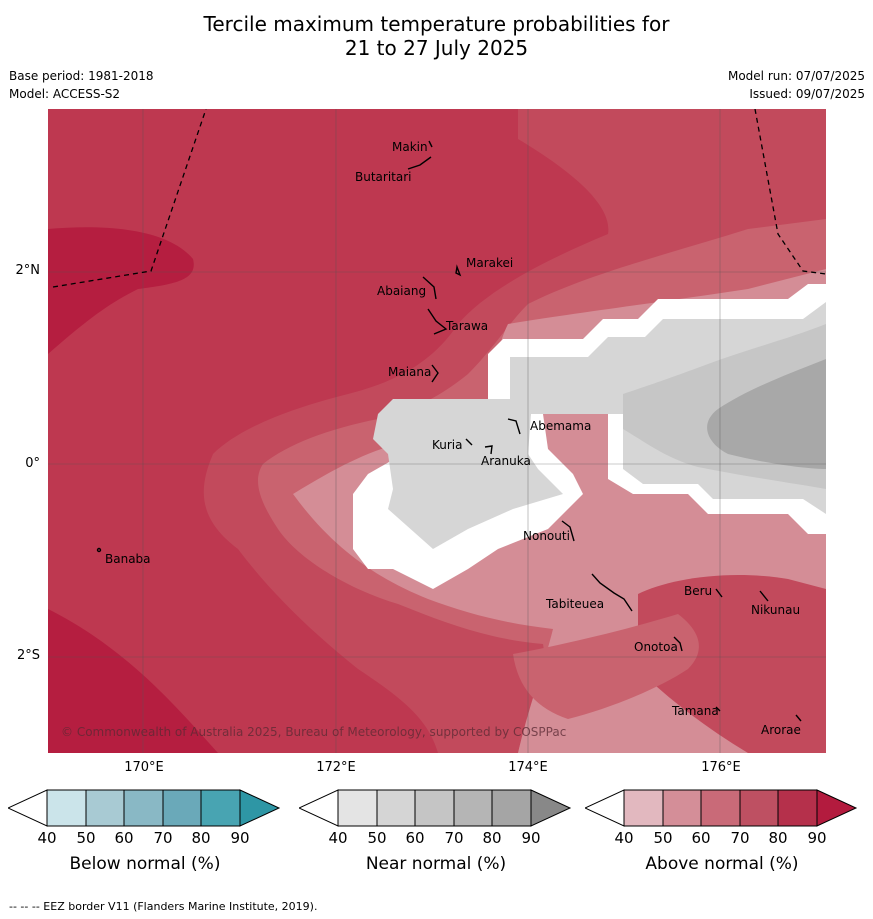 This screenshot has width=873, height=919. I want to click on issued-date: Issued: 09/07/2025, so click(807, 94).